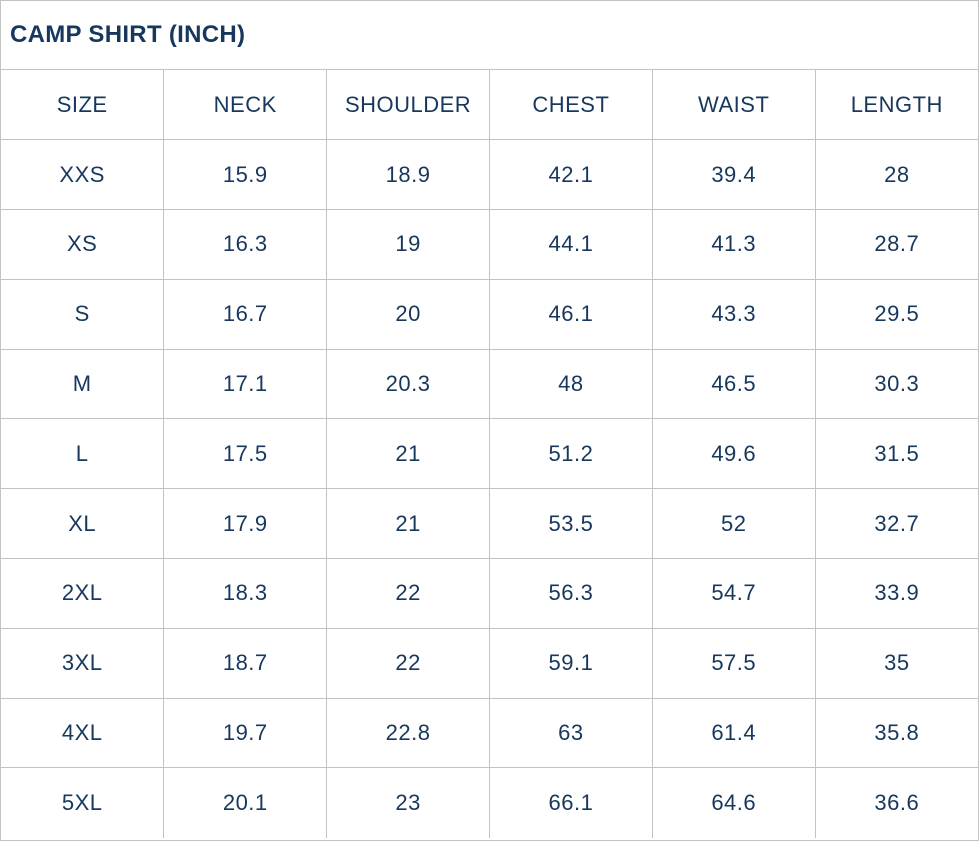  I want to click on size-cell: 4XL, so click(83, 733).